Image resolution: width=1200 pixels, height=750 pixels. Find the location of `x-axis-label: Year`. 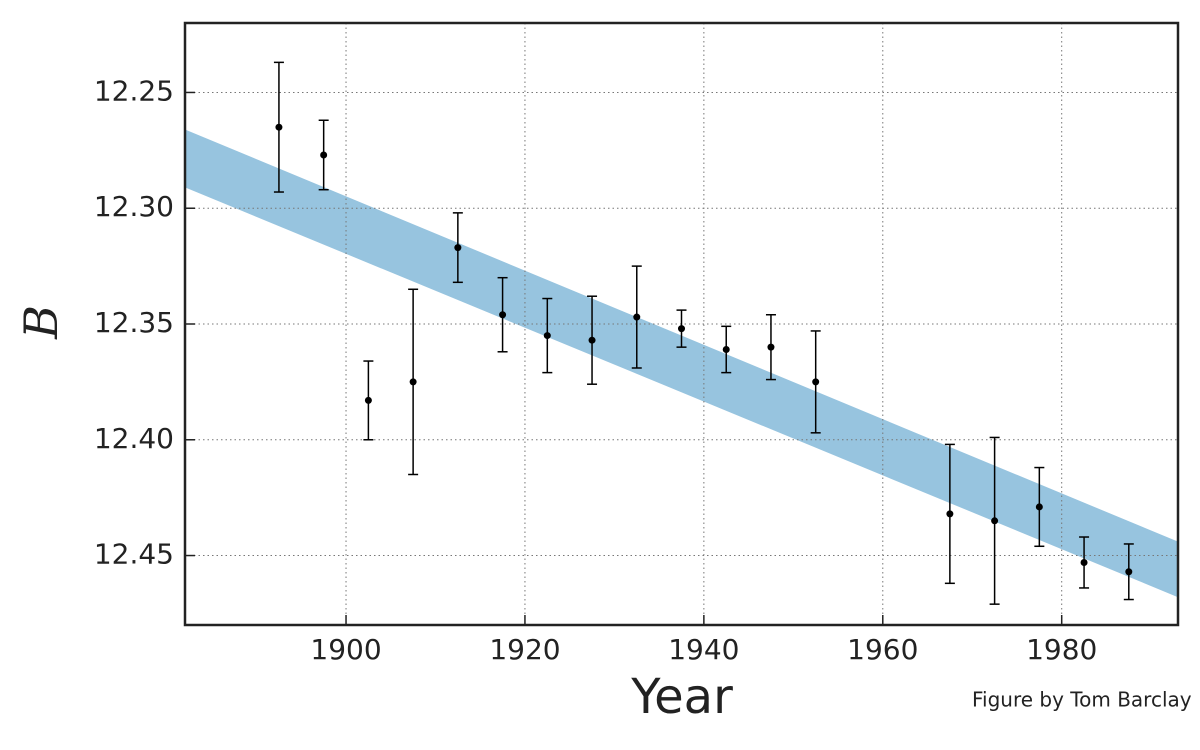

x-axis-label: Year is located at coordinates (681, 697).